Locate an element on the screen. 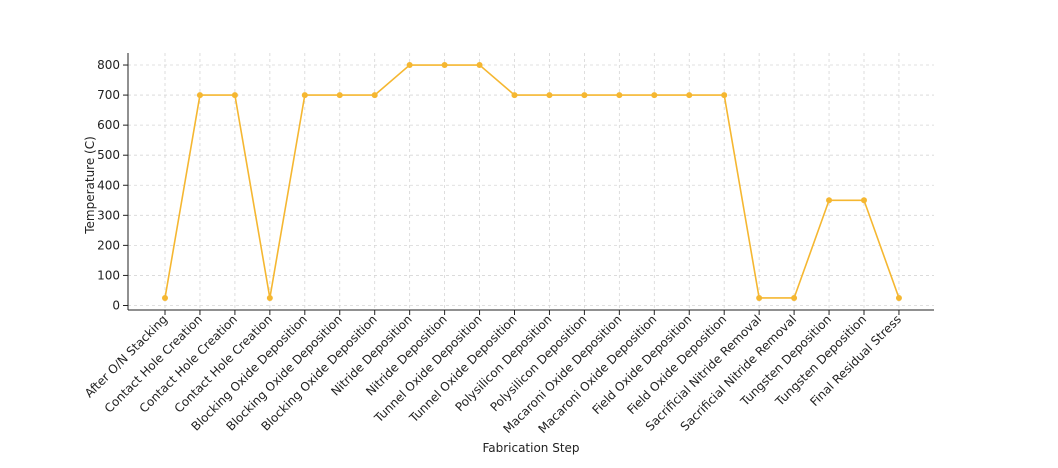 The height and width of the screenshot is (468, 1058). y-axis-ticks: 0 100 200 300 400 500 600 700 800 is located at coordinates (112, 185).